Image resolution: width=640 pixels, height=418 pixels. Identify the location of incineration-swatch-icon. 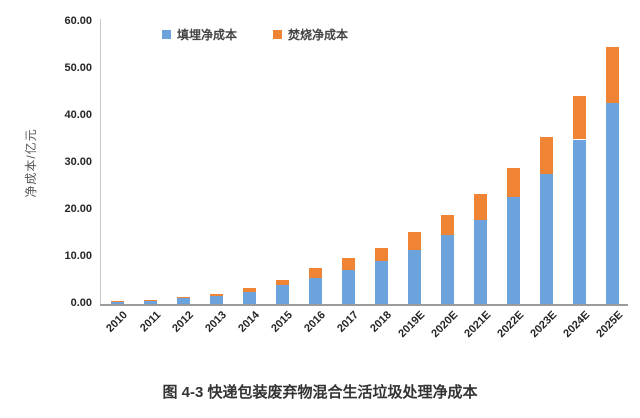
(278, 34).